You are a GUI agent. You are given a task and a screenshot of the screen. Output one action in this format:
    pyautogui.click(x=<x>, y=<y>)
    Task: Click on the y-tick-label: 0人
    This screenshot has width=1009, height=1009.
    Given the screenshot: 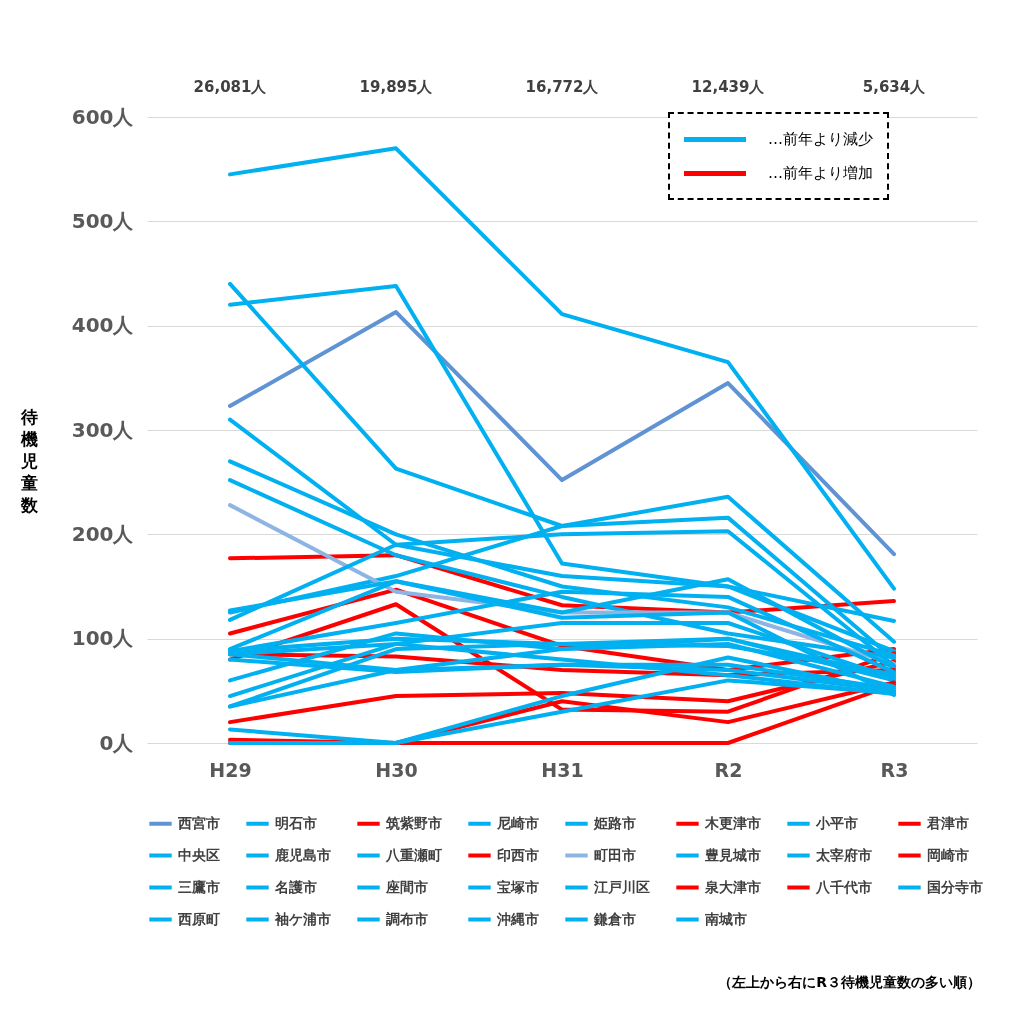 What is the action you would take?
    pyautogui.click(x=117, y=742)
    